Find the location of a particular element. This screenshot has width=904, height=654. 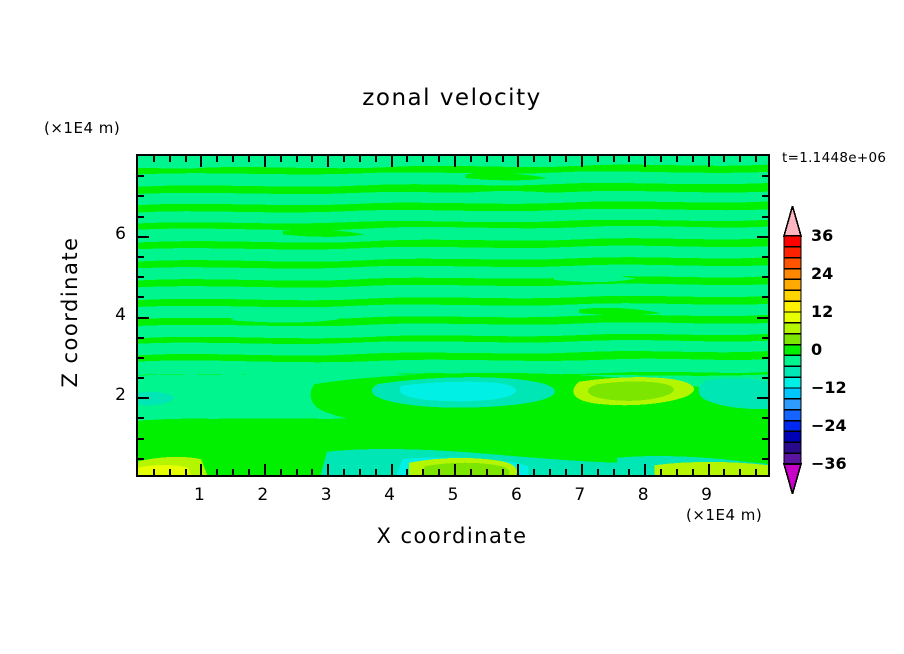

colorbar-tick-label: −12 is located at coordinates (829, 387).